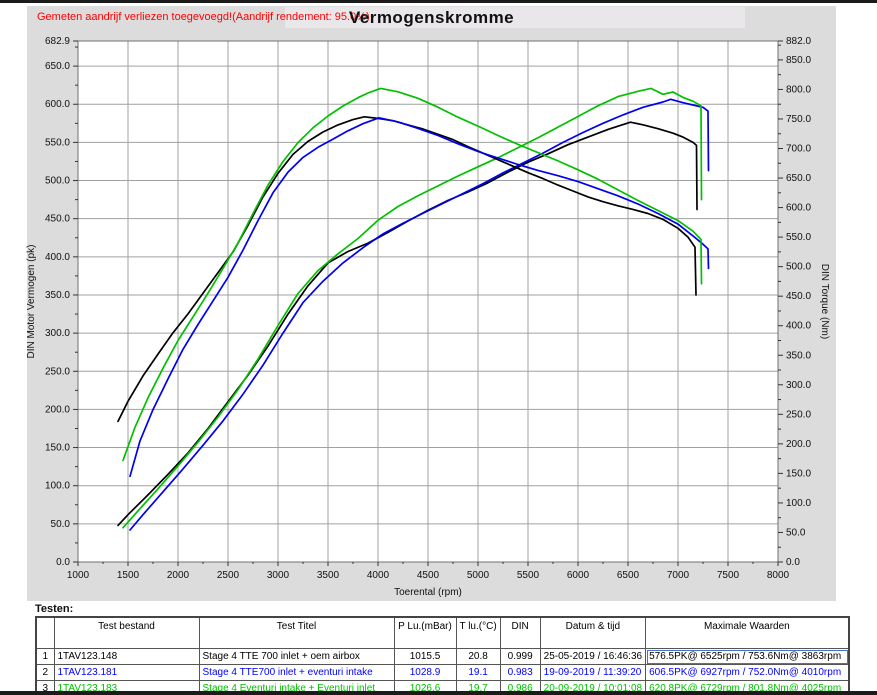 The height and width of the screenshot is (695, 877). Describe the element at coordinates (747, 656) in the screenshot. I see `cell-max: 576.5PK@ 6525rpm / 753.6Nm@ 3863rpm` at that location.